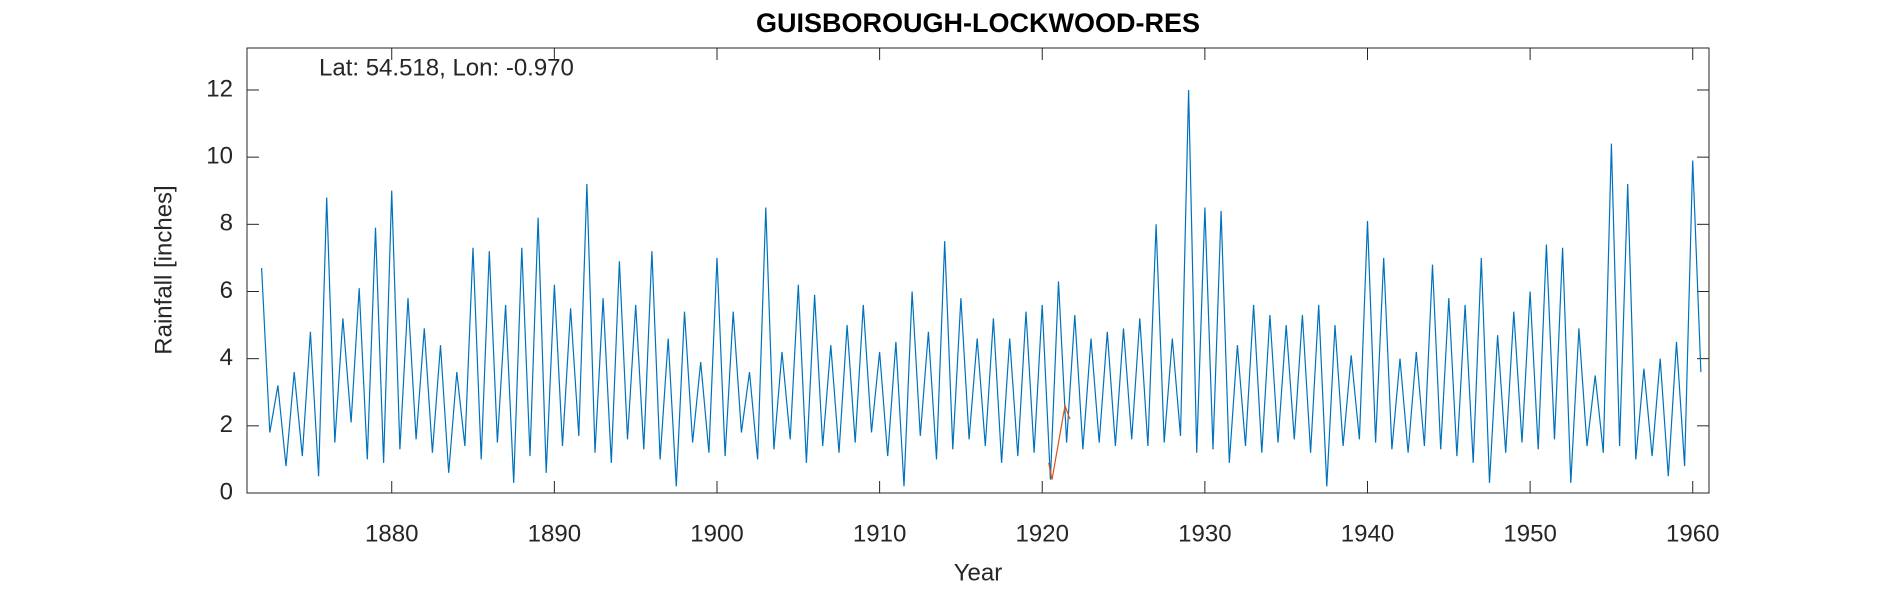 The image size is (1890, 591). I want to click on data-line, so click(1059, 441).